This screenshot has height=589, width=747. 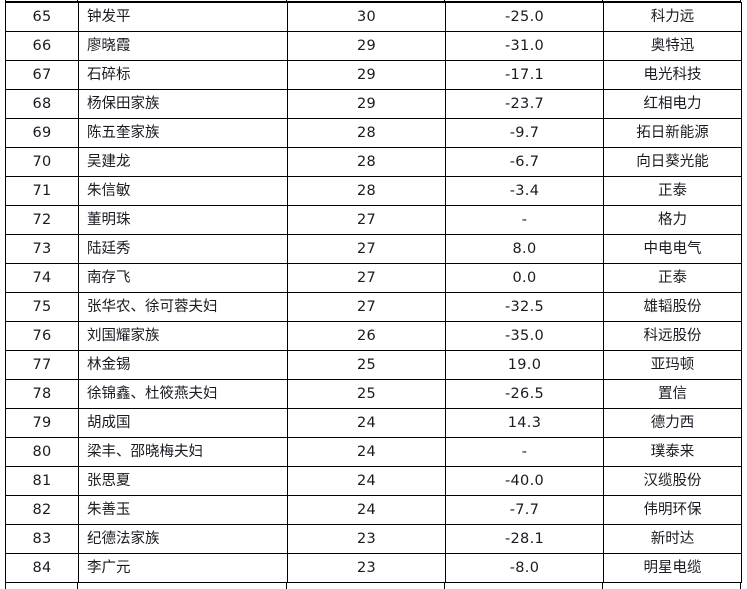 I want to click on cell-name: 杨保田家族, so click(x=183, y=104).